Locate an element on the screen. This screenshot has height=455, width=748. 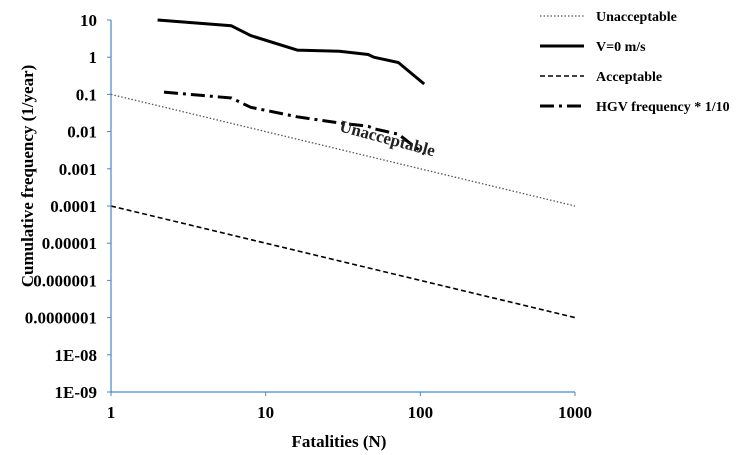
annotation-label: Unacceptable is located at coordinates (388, 139).